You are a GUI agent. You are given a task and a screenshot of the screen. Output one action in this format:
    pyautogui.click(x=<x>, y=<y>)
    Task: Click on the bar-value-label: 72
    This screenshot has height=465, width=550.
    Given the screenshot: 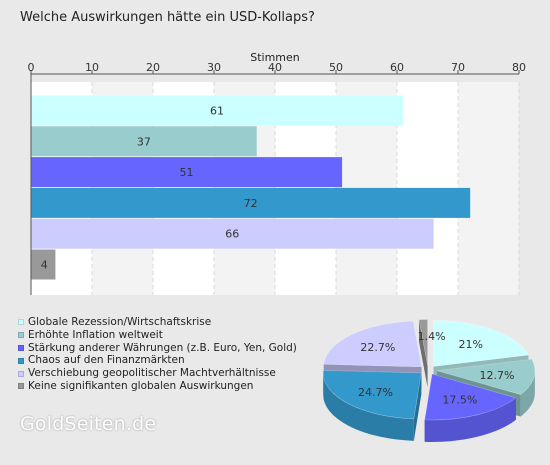 What is the action you would take?
    pyautogui.click(x=251, y=203)
    